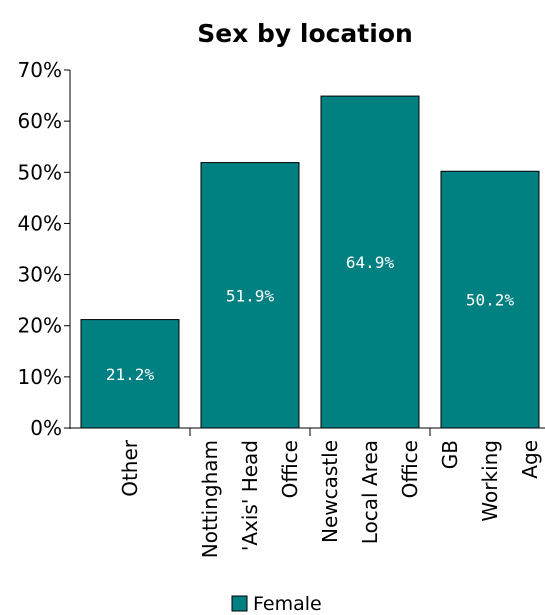 This screenshot has width=545, height=615. What do you see at coordinates (490, 300) in the screenshot?
I see `data-label: 50.2%` at bounding box center [490, 300].